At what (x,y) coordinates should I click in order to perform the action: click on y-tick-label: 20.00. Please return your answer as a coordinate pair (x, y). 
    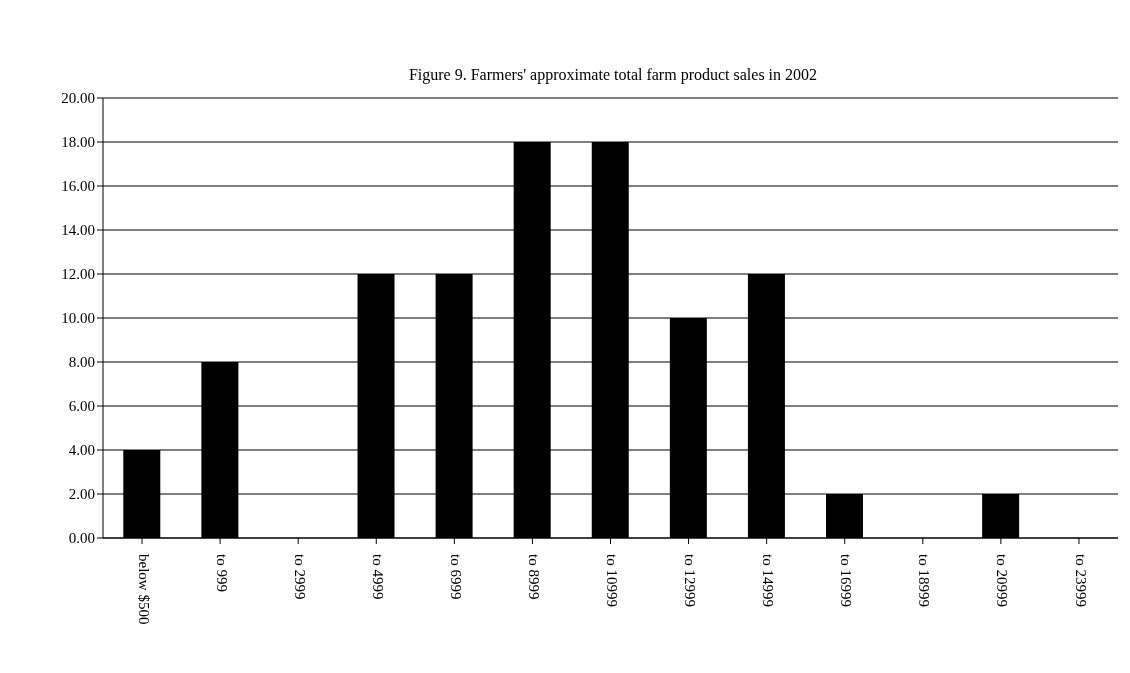
    Looking at the image, I should click on (78, 98).